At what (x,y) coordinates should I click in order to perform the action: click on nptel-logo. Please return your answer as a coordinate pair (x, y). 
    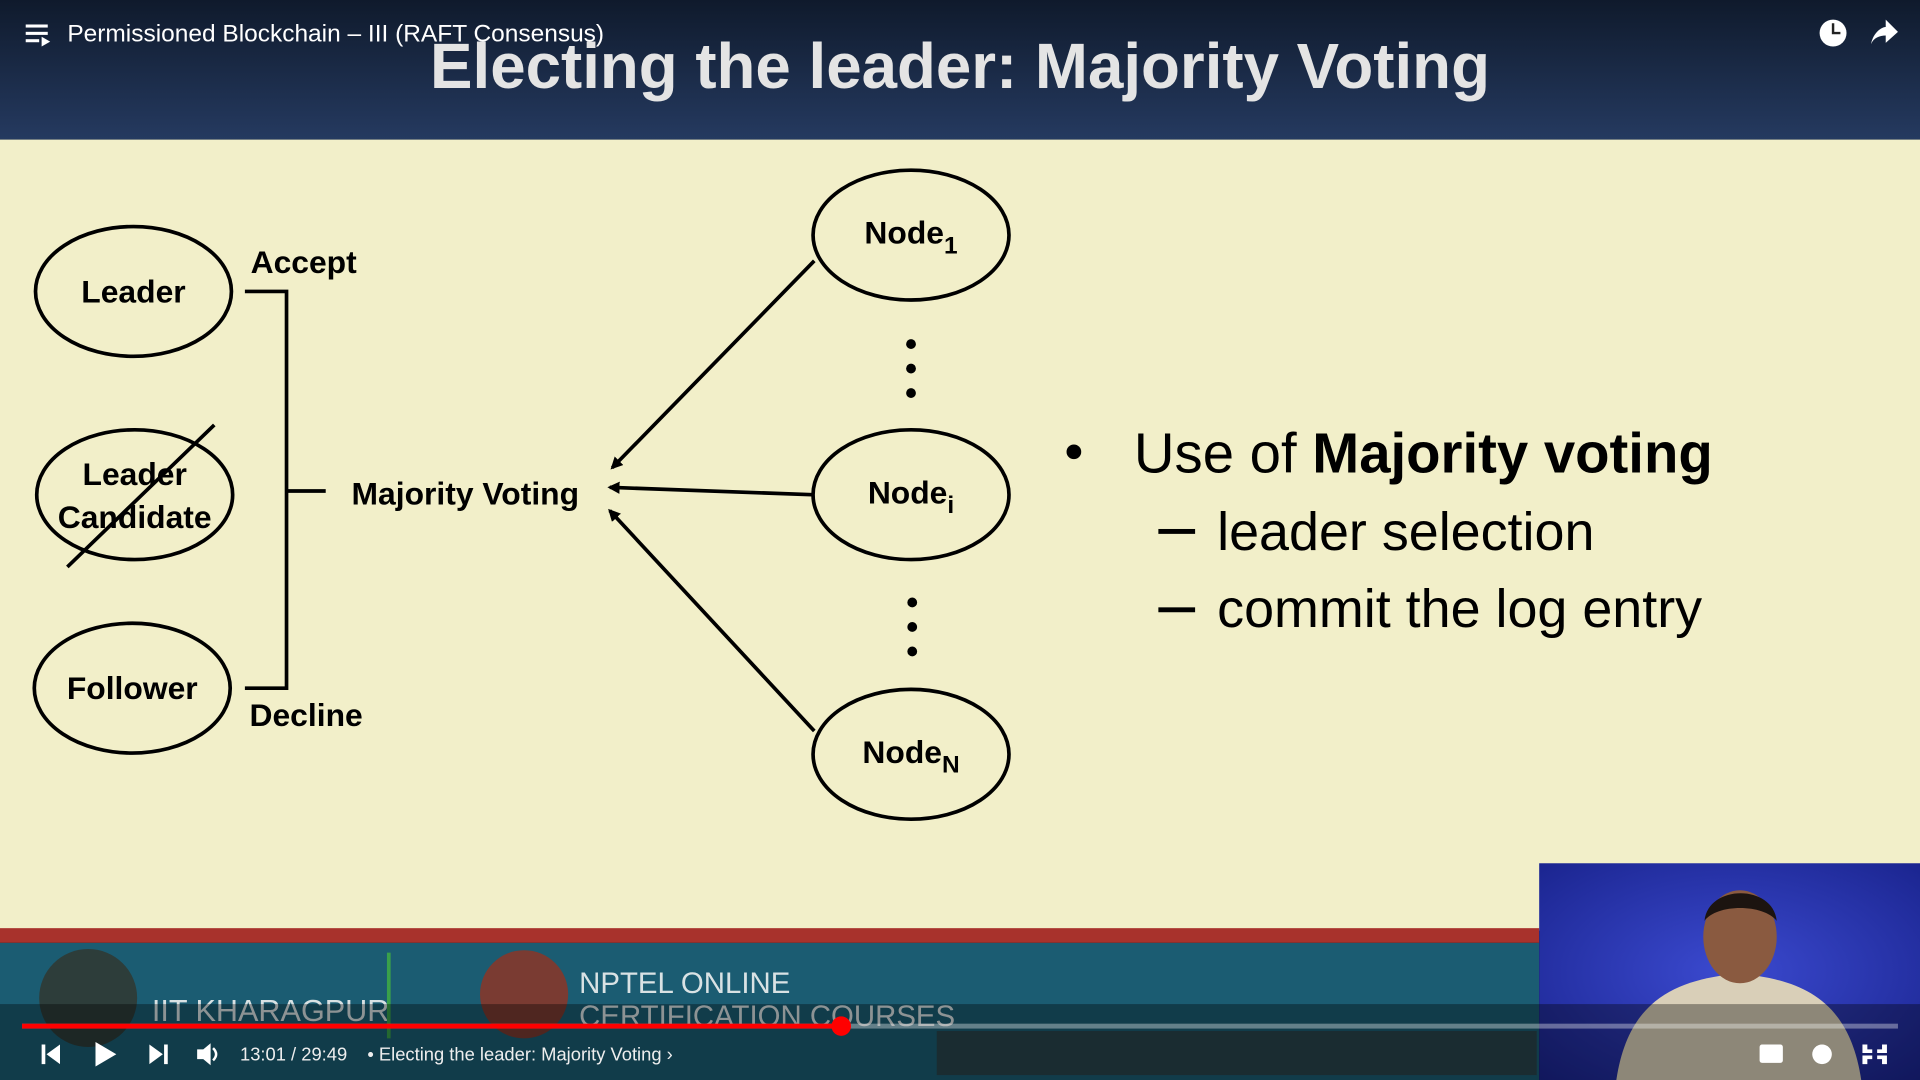
    Looking at the image, I should click on (524, 994).